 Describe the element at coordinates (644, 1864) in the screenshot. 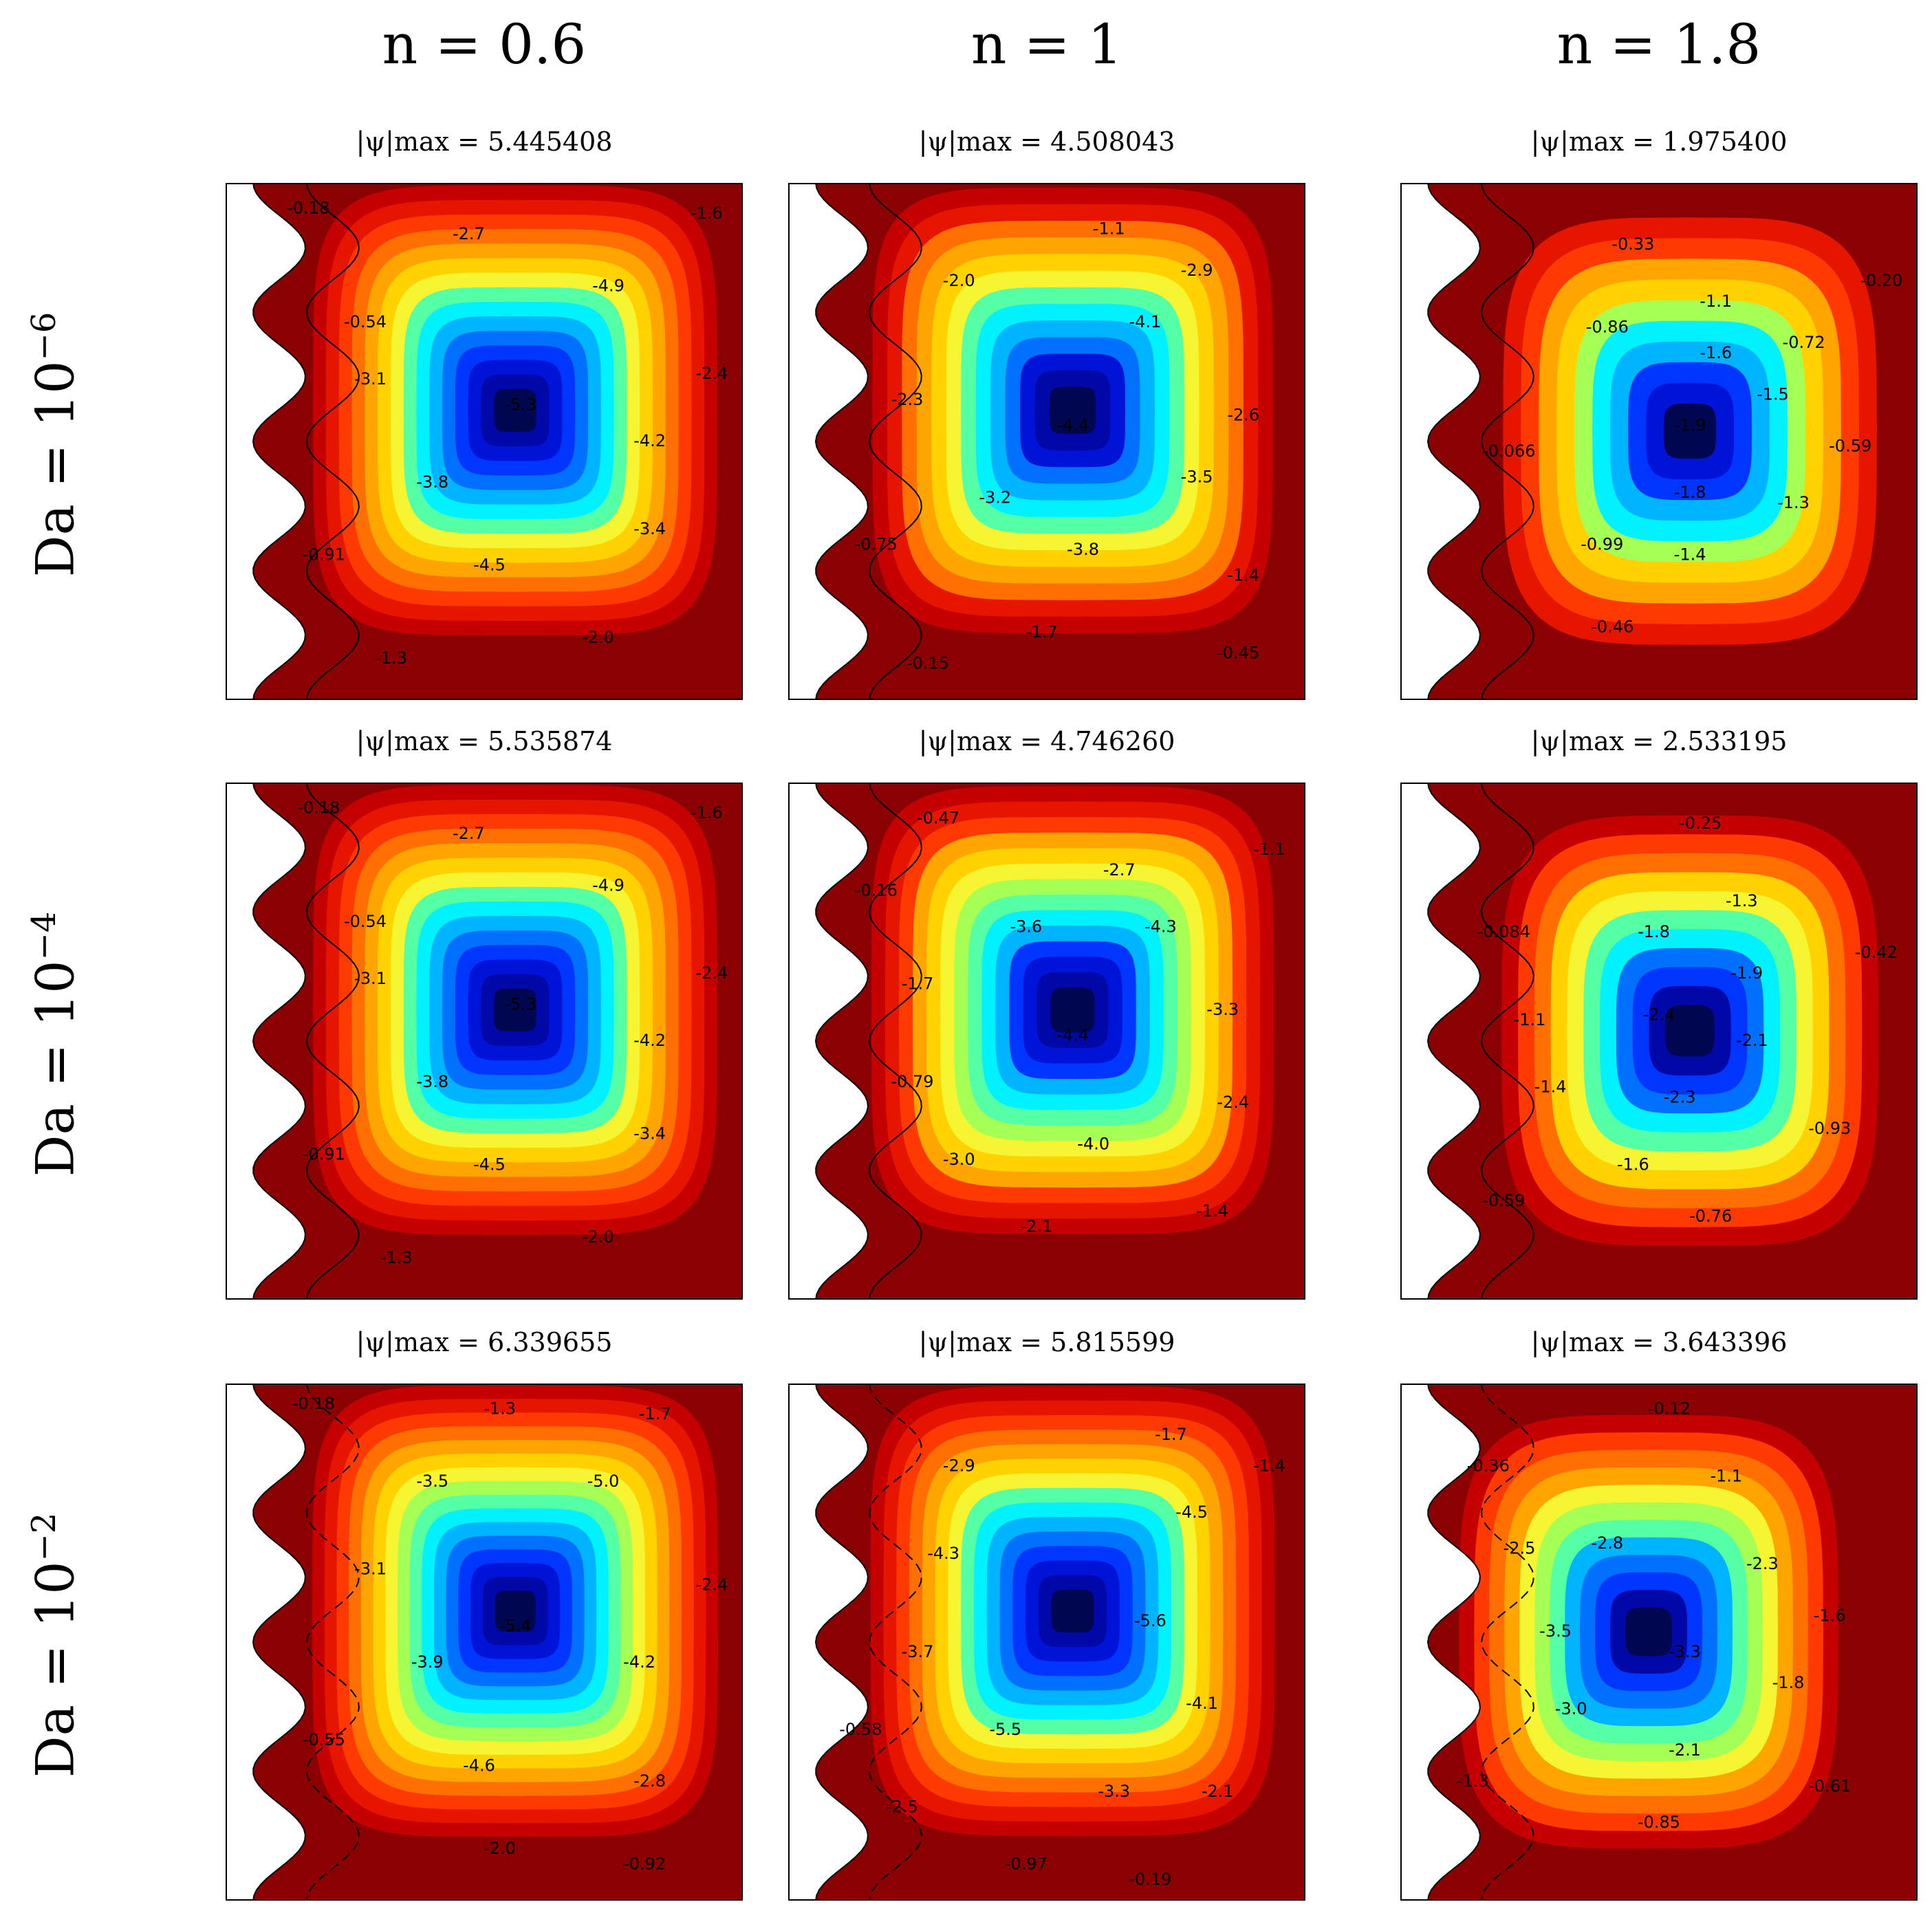

I see `contour-label: -0.92` at that location.